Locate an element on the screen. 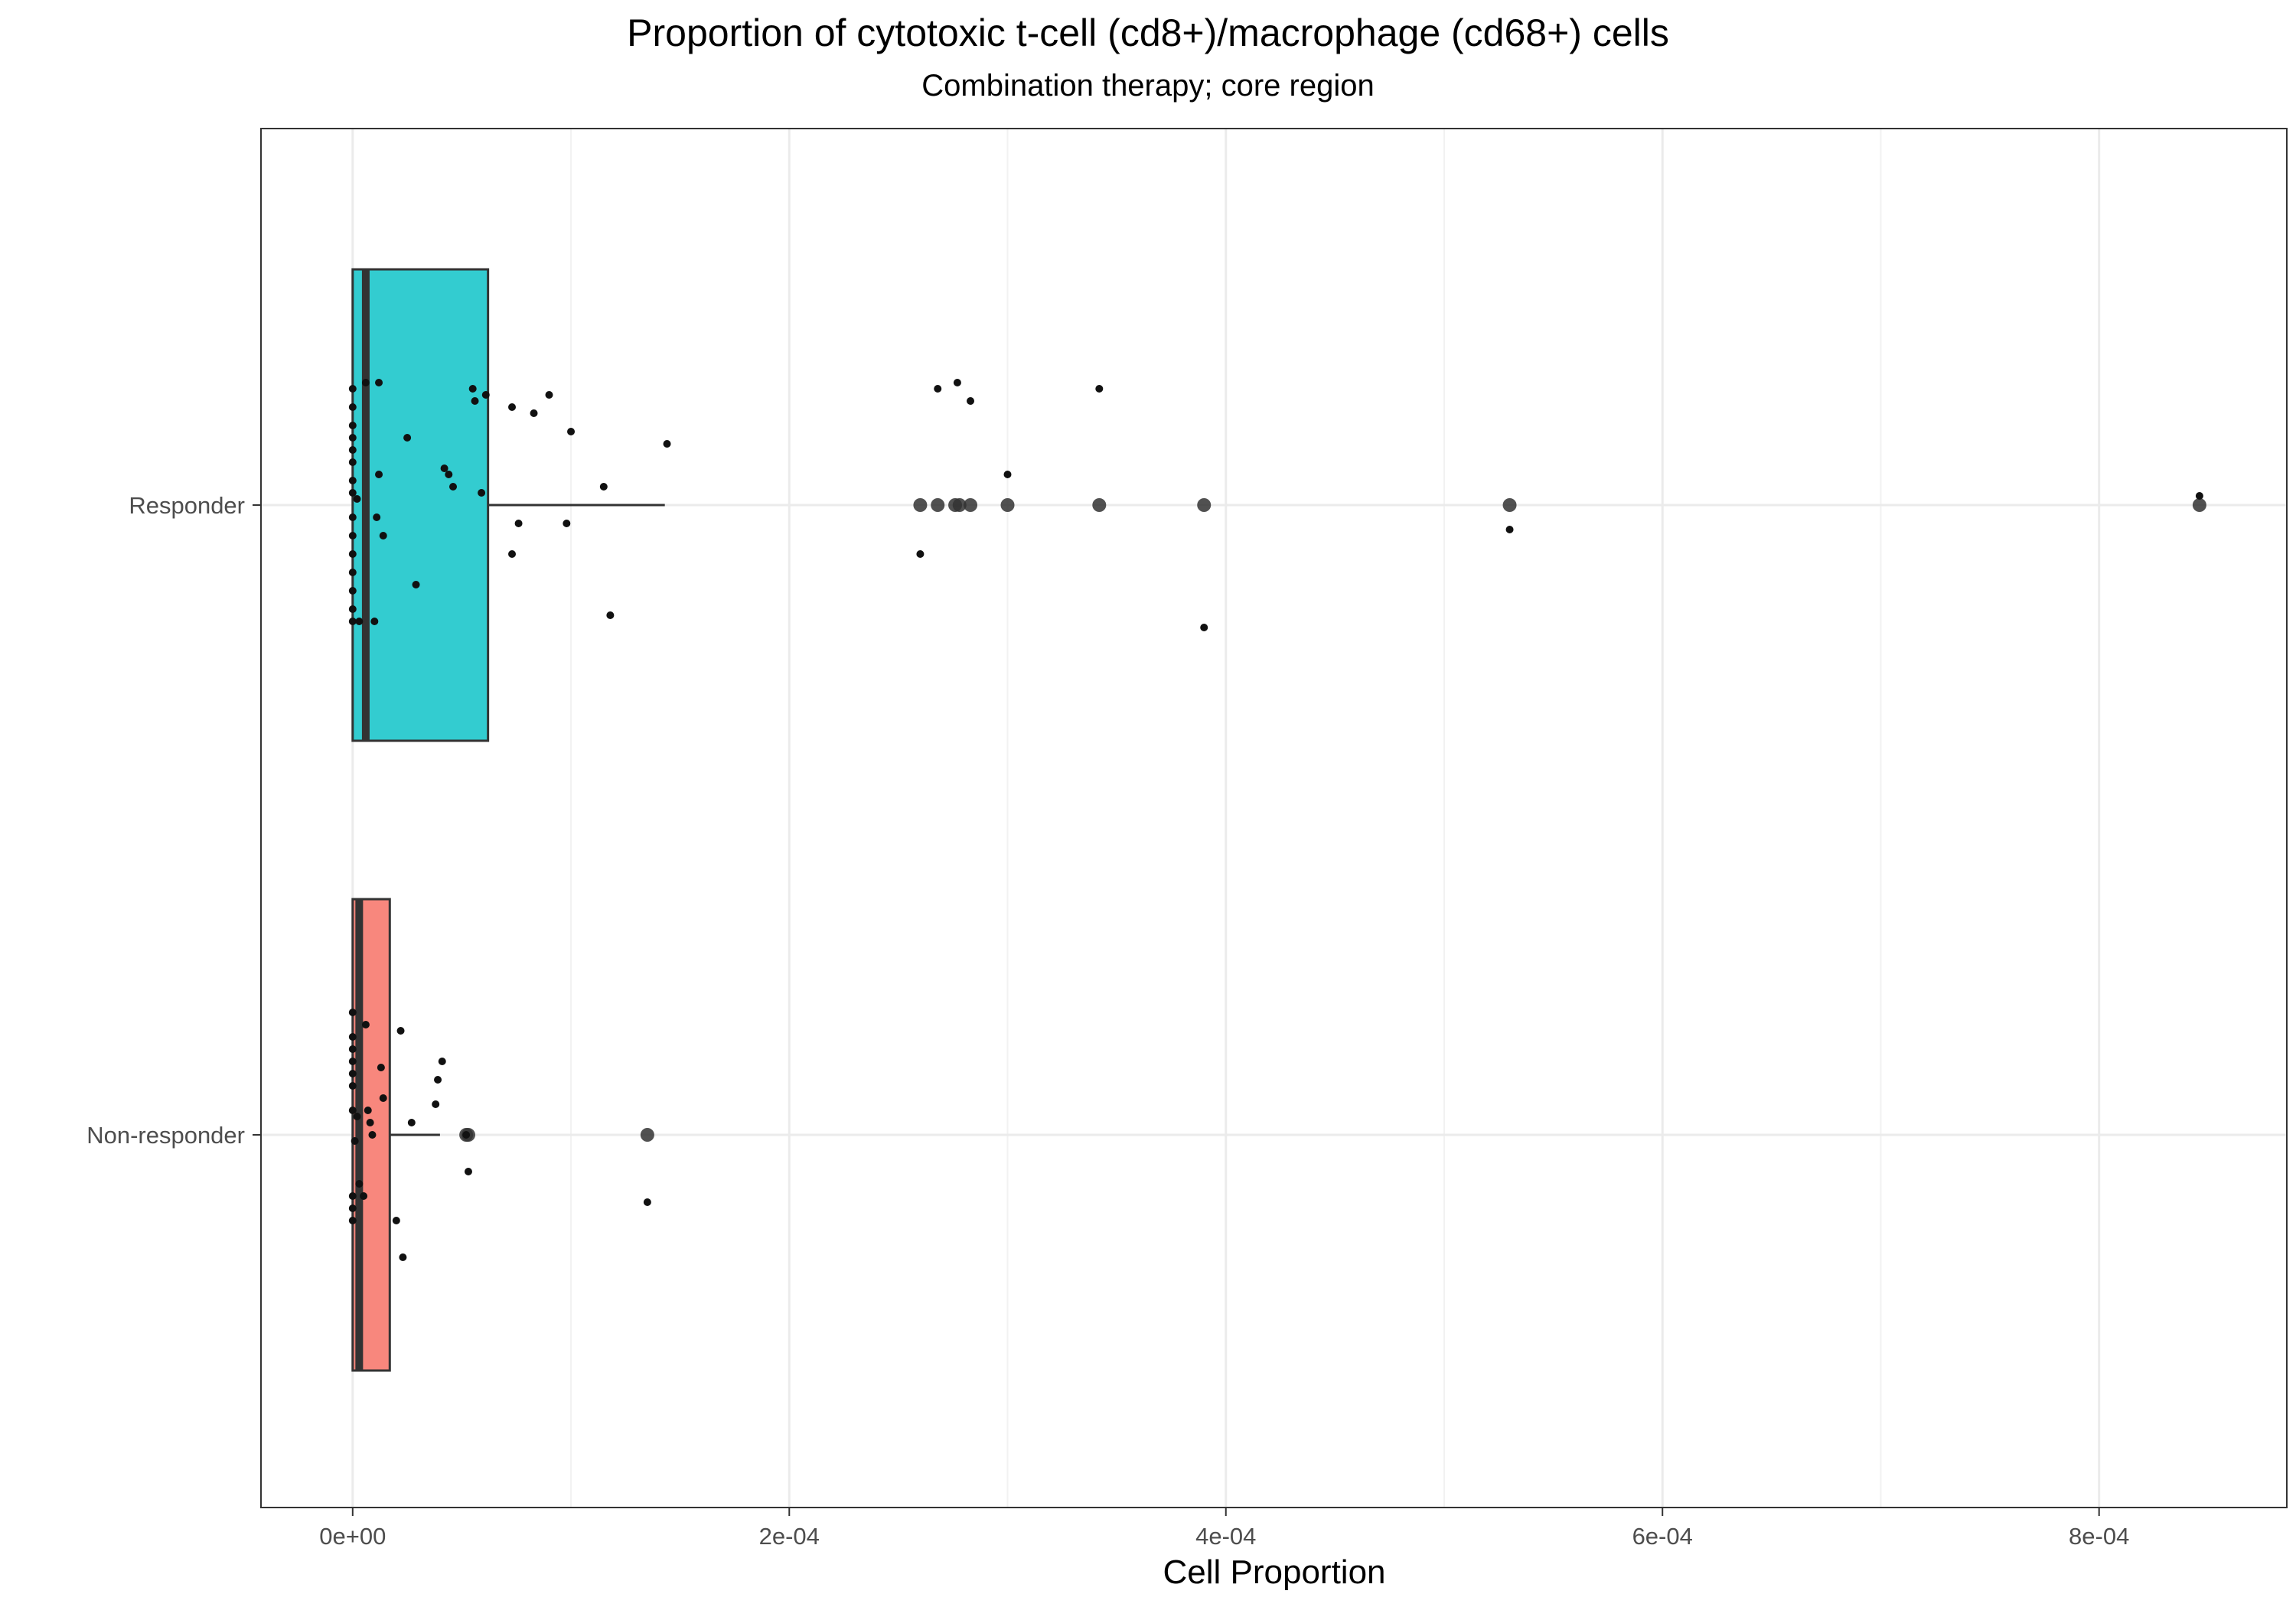 The width and height of the screenshot is (2296, 1607). x-tick-label: 6e-04 is located at coordinates (1662, 1536).